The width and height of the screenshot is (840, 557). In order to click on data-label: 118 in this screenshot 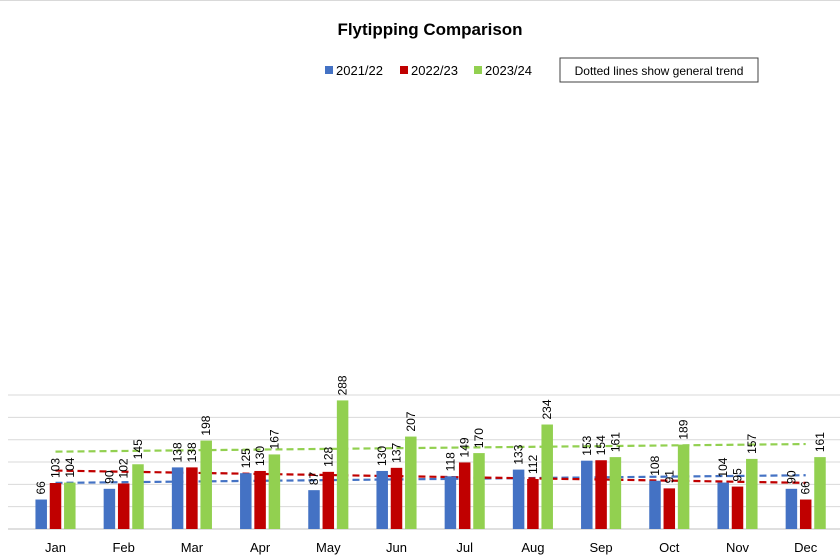, I will do `click(450, 461)`.